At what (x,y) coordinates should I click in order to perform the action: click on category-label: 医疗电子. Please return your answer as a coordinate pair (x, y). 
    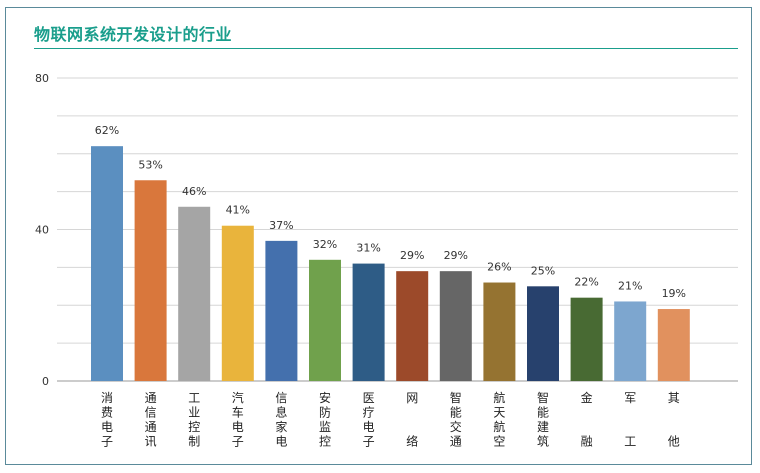
    Looking at the image, I should click on (369, 420).